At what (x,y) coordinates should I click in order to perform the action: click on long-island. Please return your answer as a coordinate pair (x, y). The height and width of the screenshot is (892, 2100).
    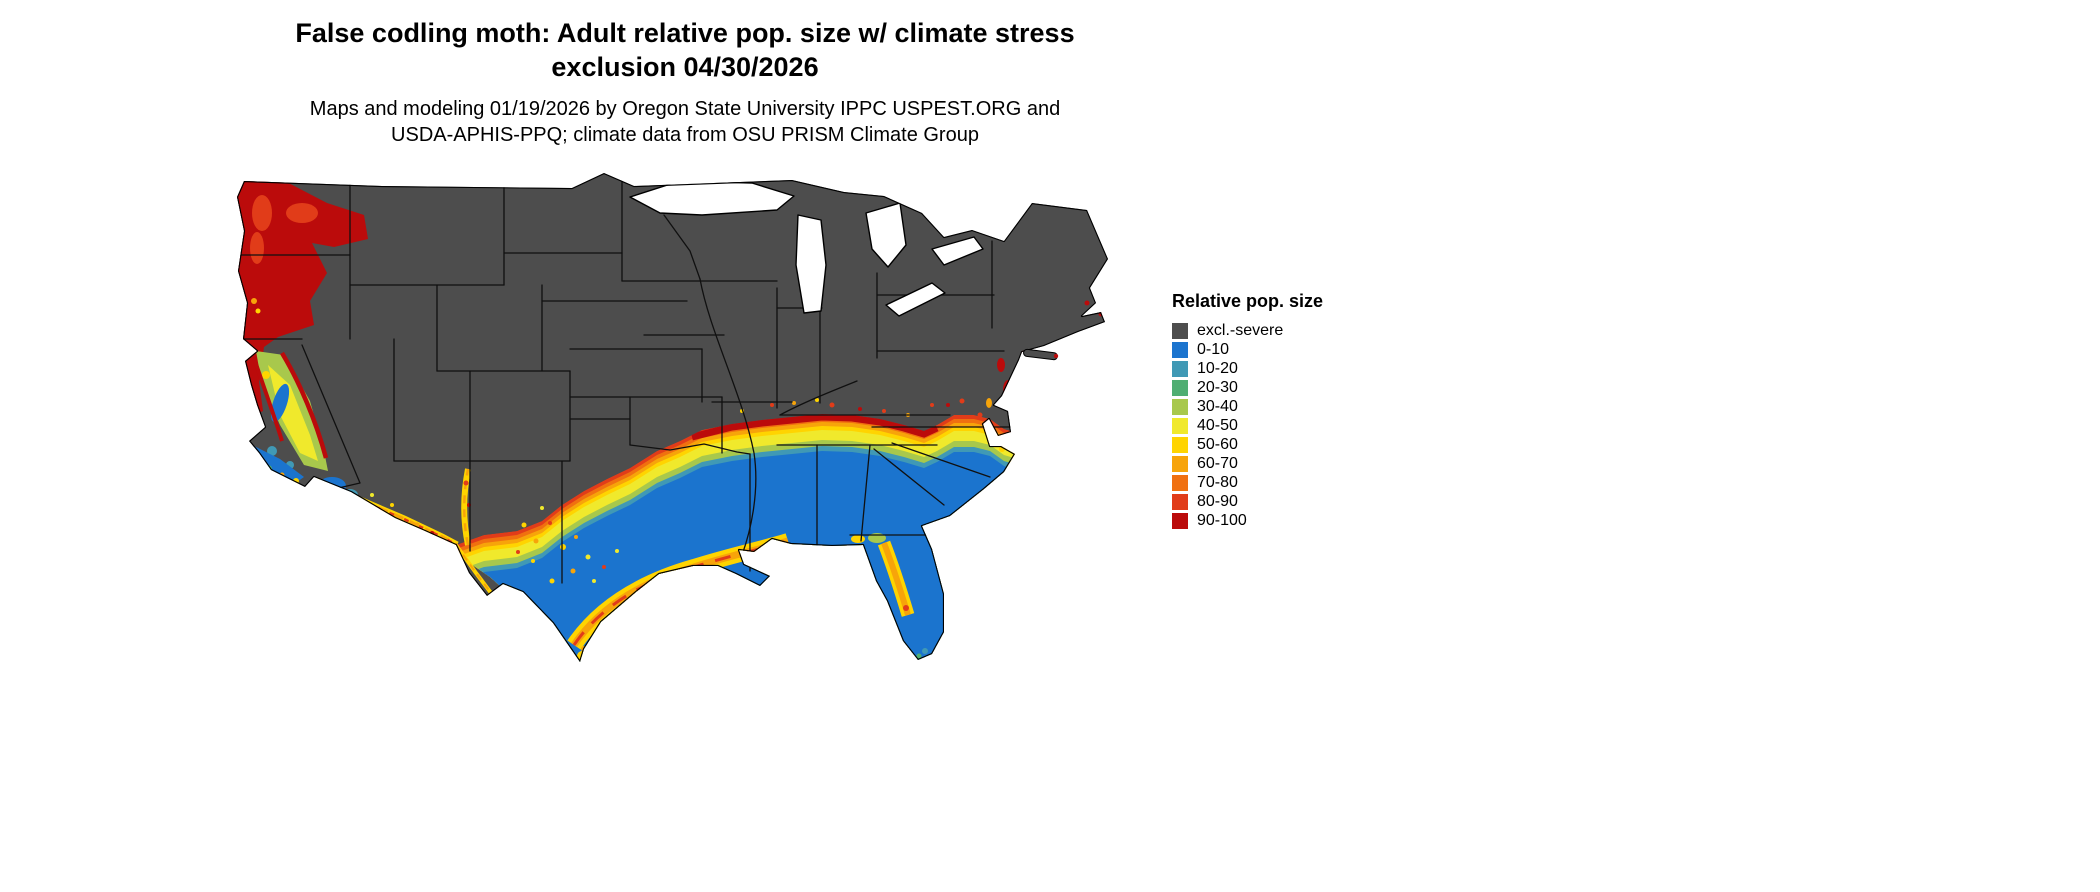
    Looking at the image, I should click on (1040, 354).